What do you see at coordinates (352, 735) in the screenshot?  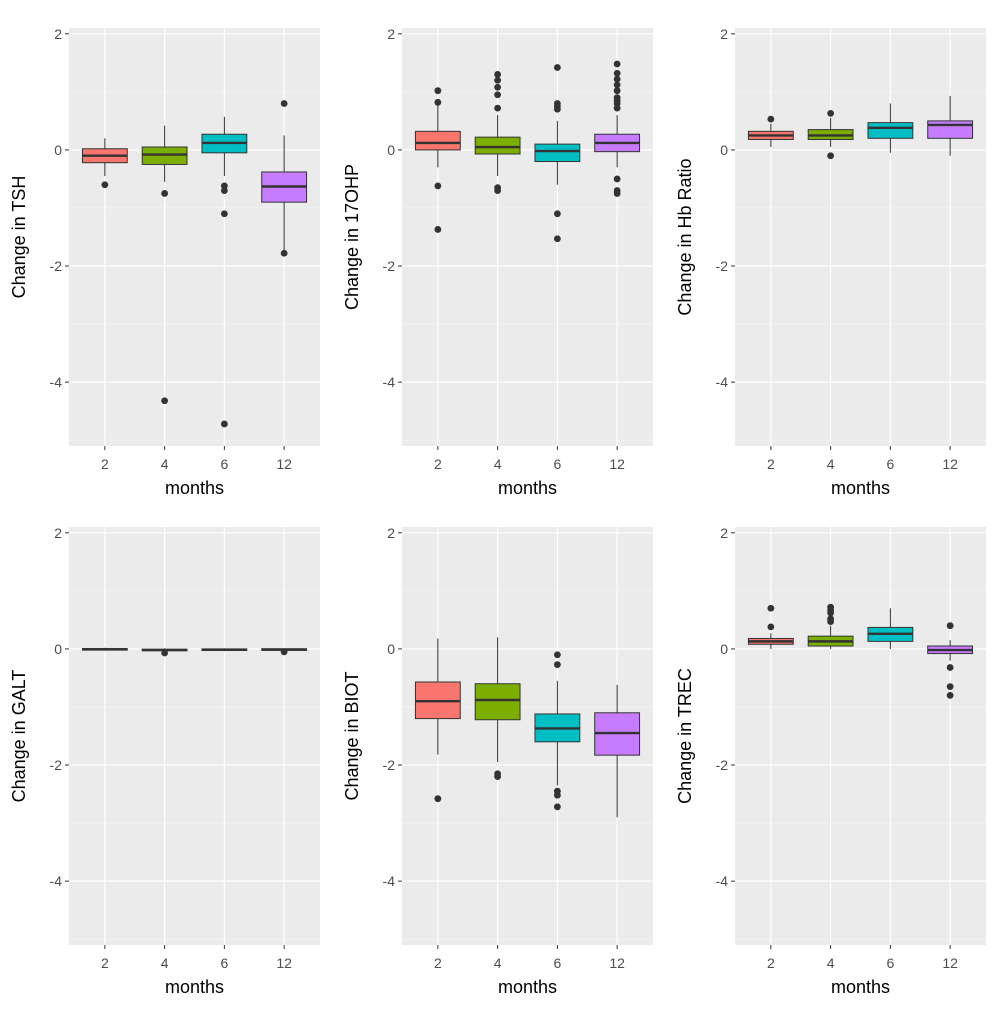 I see `y-axis-title: Change in BIOT` at bounding box center [352, 735].